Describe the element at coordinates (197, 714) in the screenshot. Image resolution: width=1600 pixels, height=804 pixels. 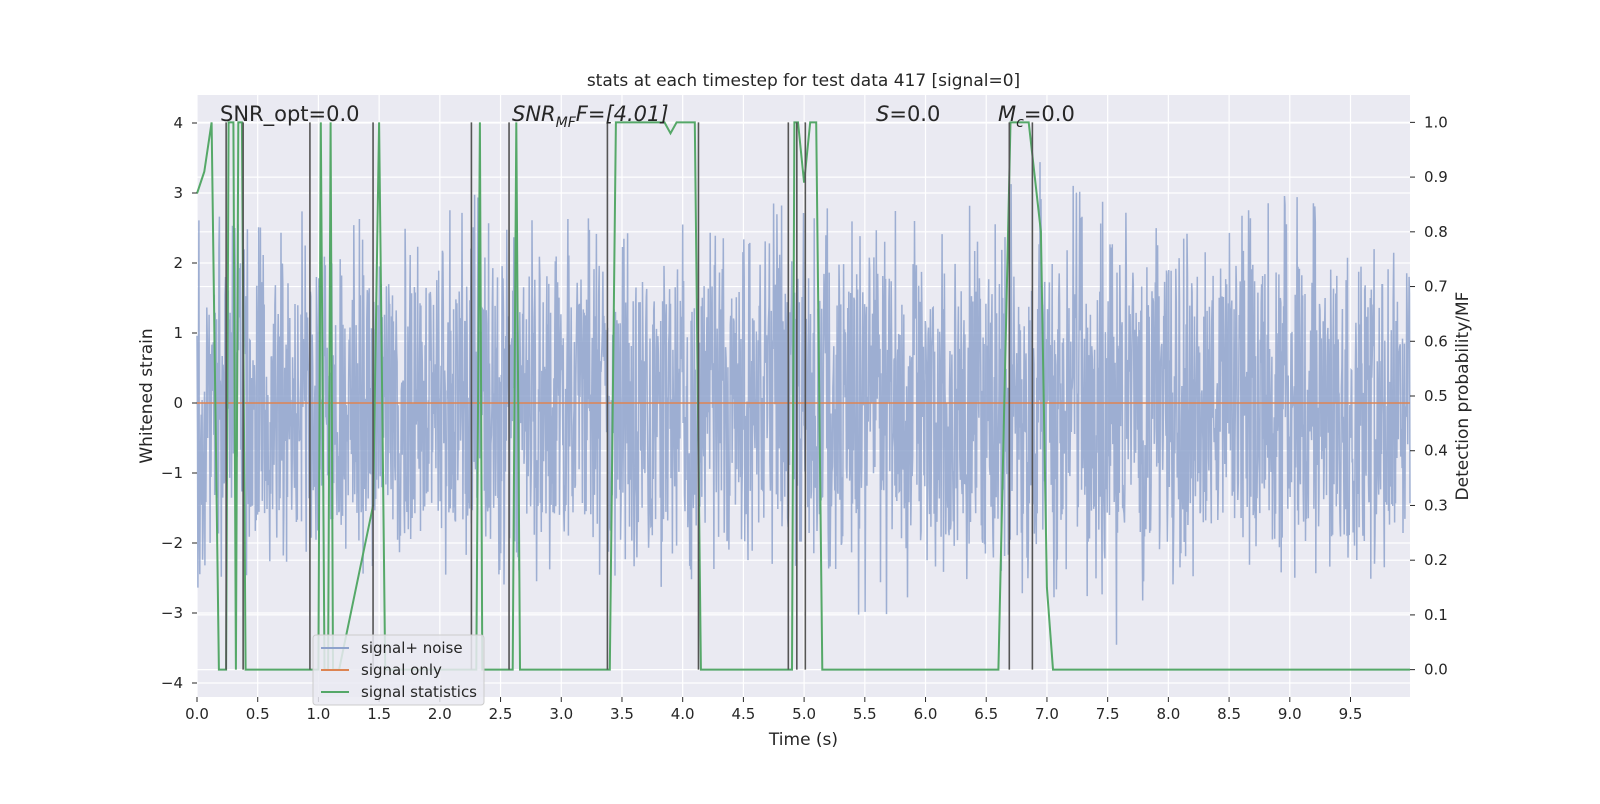
I see `x-tick-label: 0.0` at that location.